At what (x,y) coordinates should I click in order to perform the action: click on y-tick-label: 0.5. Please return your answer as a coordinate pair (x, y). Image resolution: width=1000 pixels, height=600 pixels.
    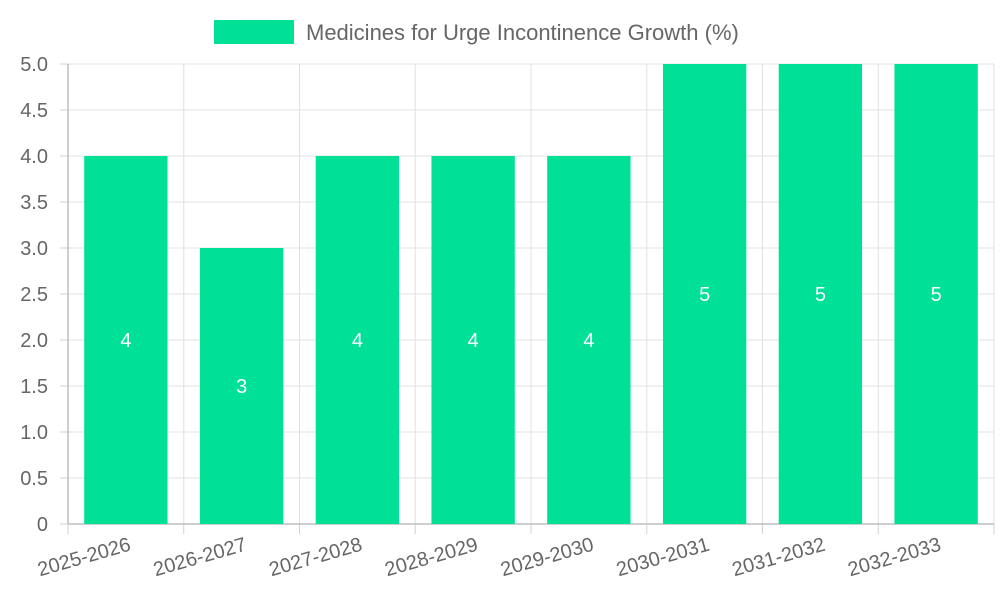
    Looking at the image, I should click on (34, 479).